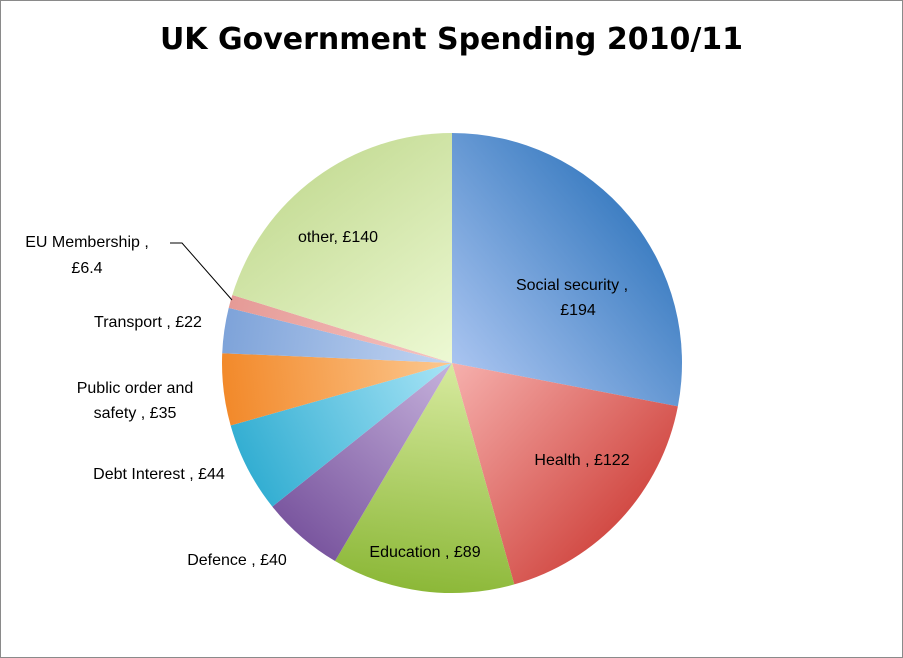 The image size is (903, 658). Describe the element at coordinates (237, 560) in the screenshot. I see `label-defence: Defence , £40` at that location.